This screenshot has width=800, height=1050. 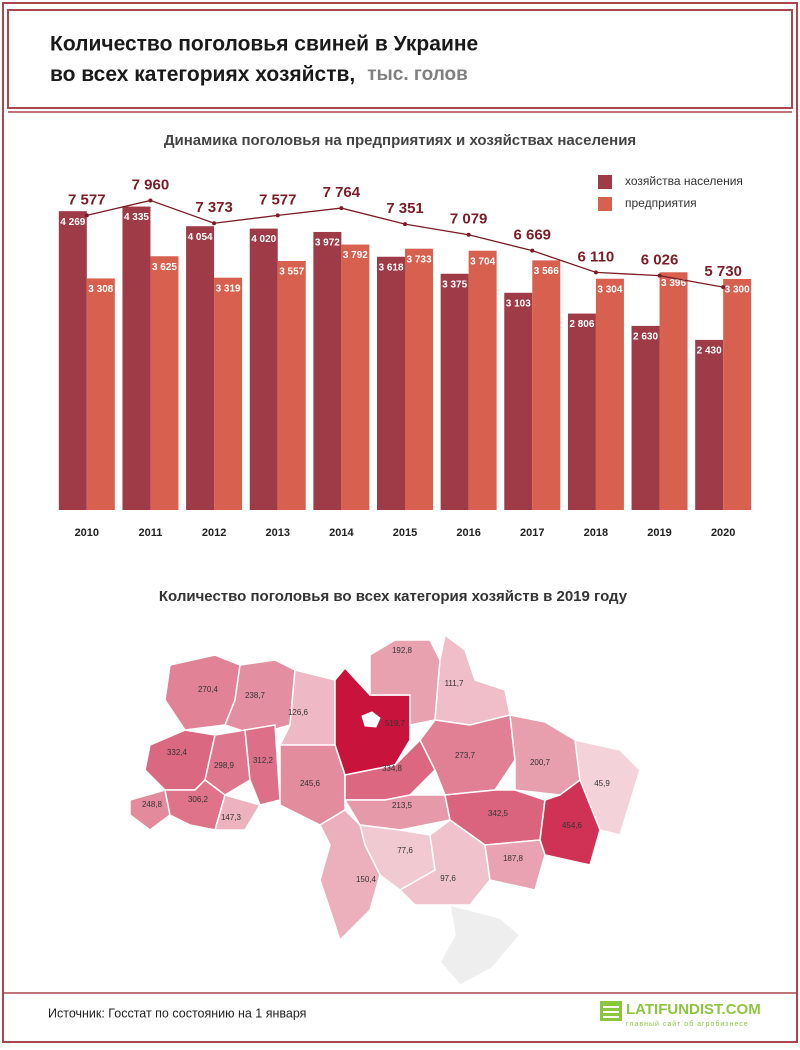 I want to click on total-label: 6 026, so click(x=660, y=260).